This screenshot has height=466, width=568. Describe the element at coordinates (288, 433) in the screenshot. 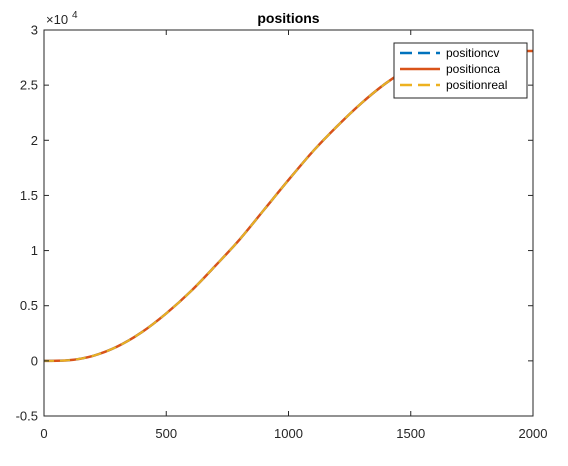

I see `x-tick-label: 1000` at that location.